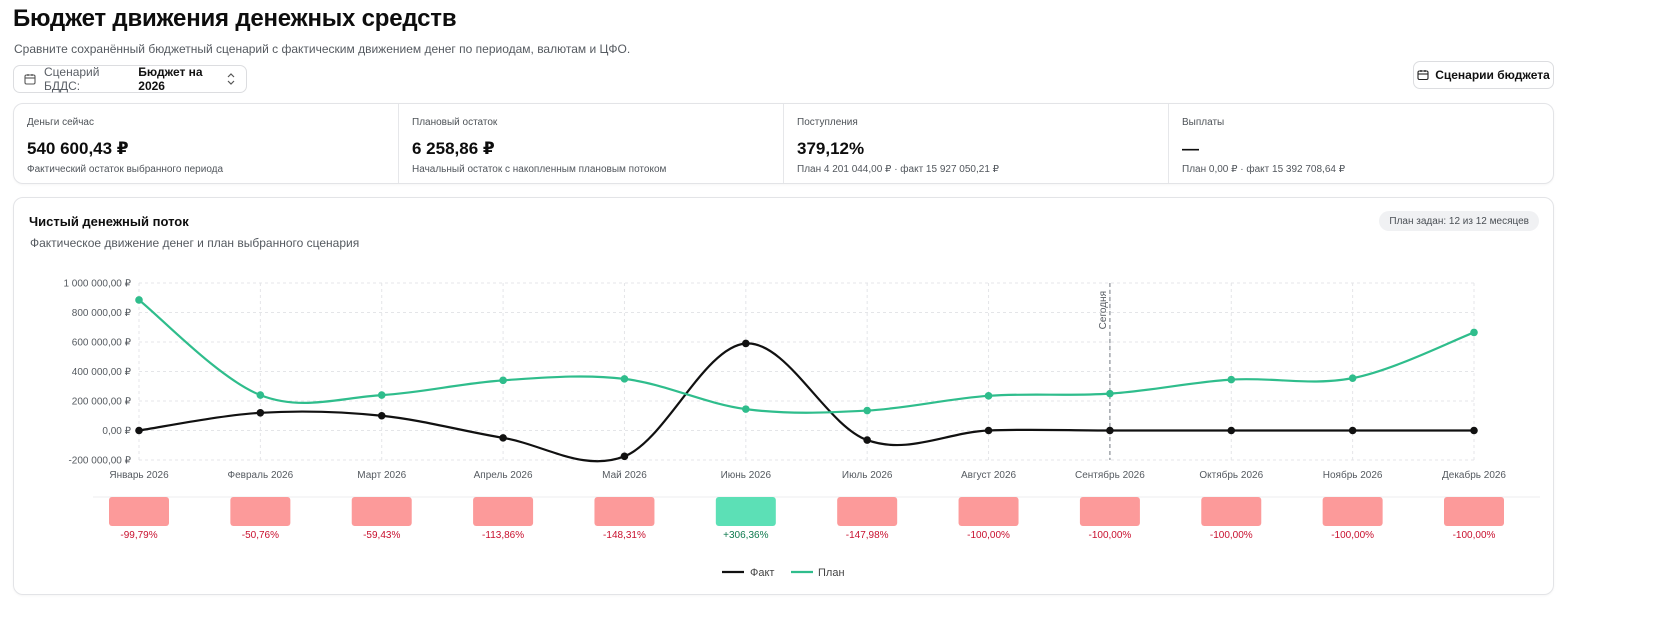 The image size is (1654, 640). I want to click on x-tick-label: Октябрь 2026, so click(1231, 475).